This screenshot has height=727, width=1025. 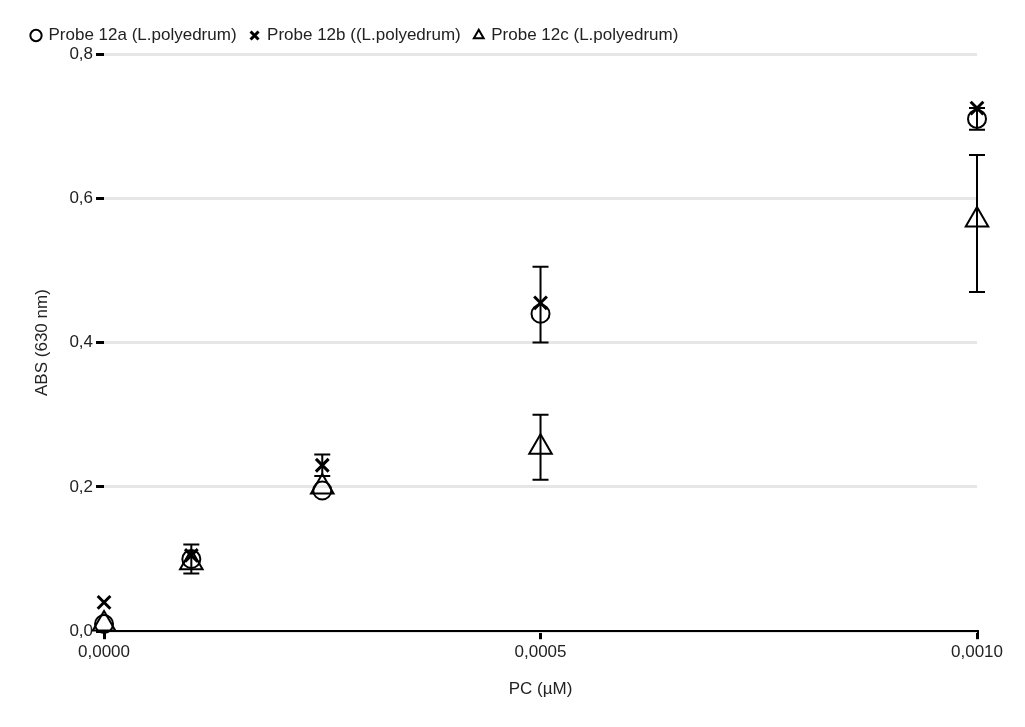 What do you see at coordinates (81, 342) in the screenshot?
I see `y-tick-label: 0,4` at bounding box center [81, 342].